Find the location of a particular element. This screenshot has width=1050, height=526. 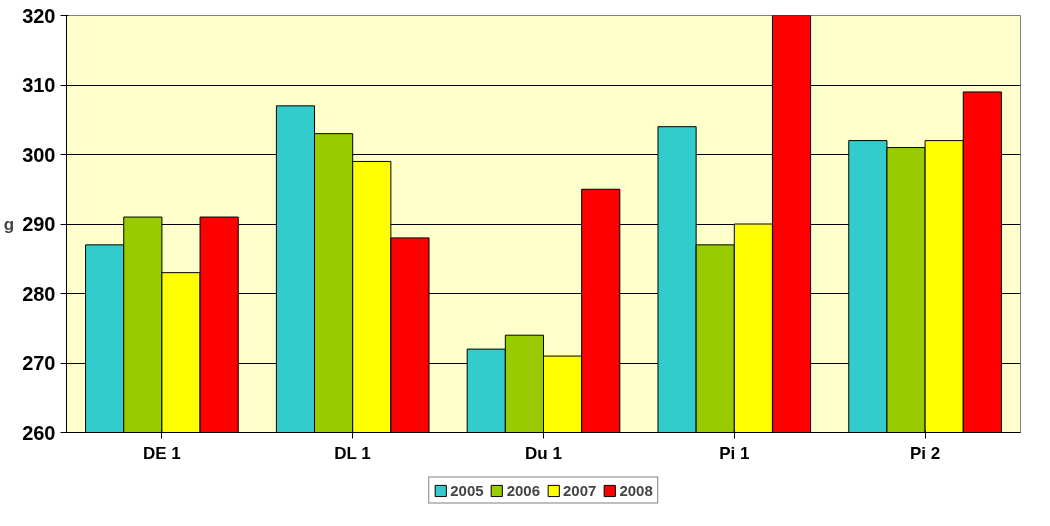

y-tick-label: 270 is located at coordinates (39, 363).